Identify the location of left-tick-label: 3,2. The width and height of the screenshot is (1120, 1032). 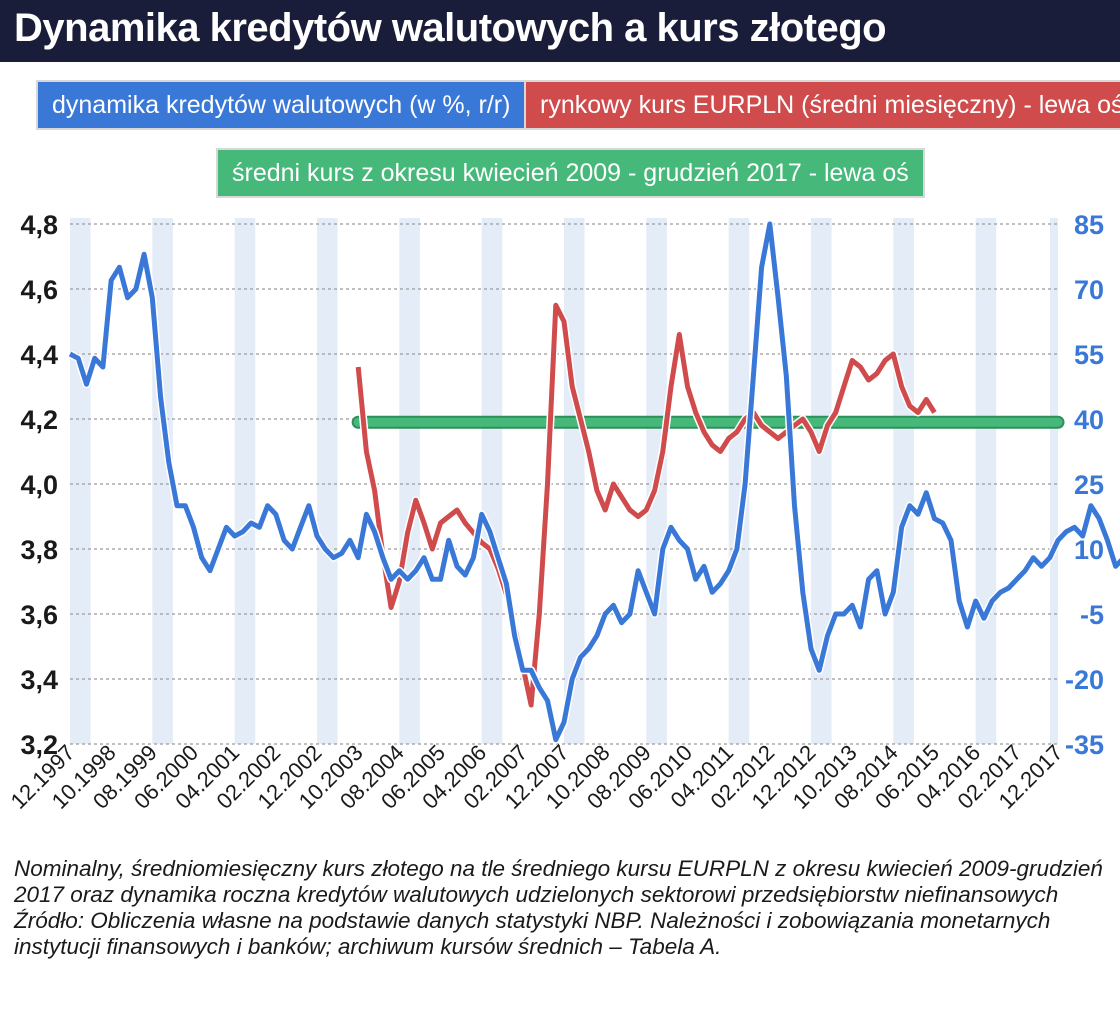
(39, 745).